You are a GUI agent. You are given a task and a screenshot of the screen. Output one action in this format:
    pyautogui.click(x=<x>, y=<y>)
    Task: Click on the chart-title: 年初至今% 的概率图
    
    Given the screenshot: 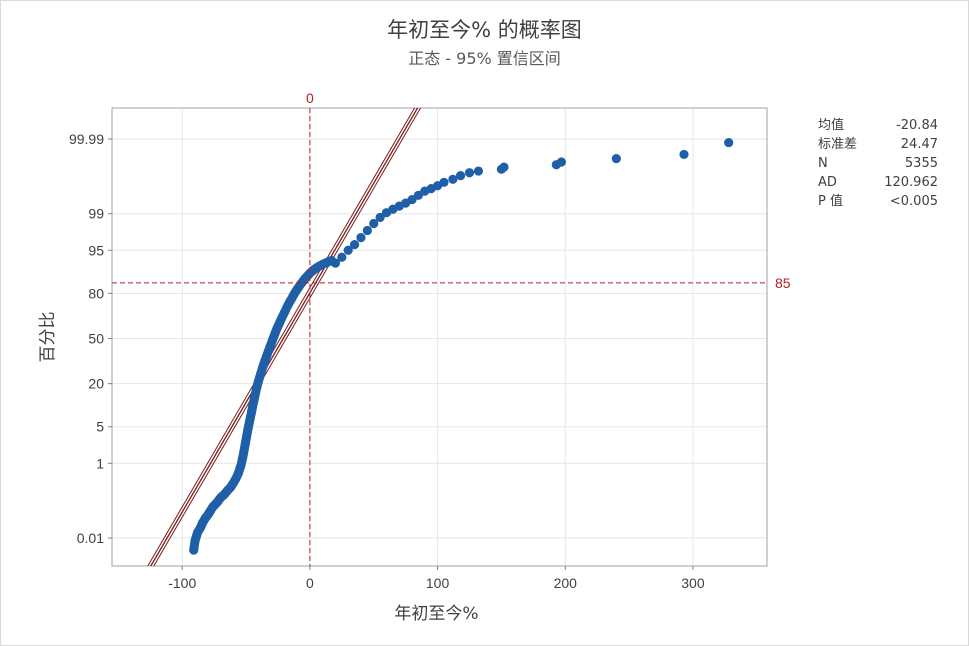 What is the action you would take?
    pyautogui.click(x=484, y=30)
    